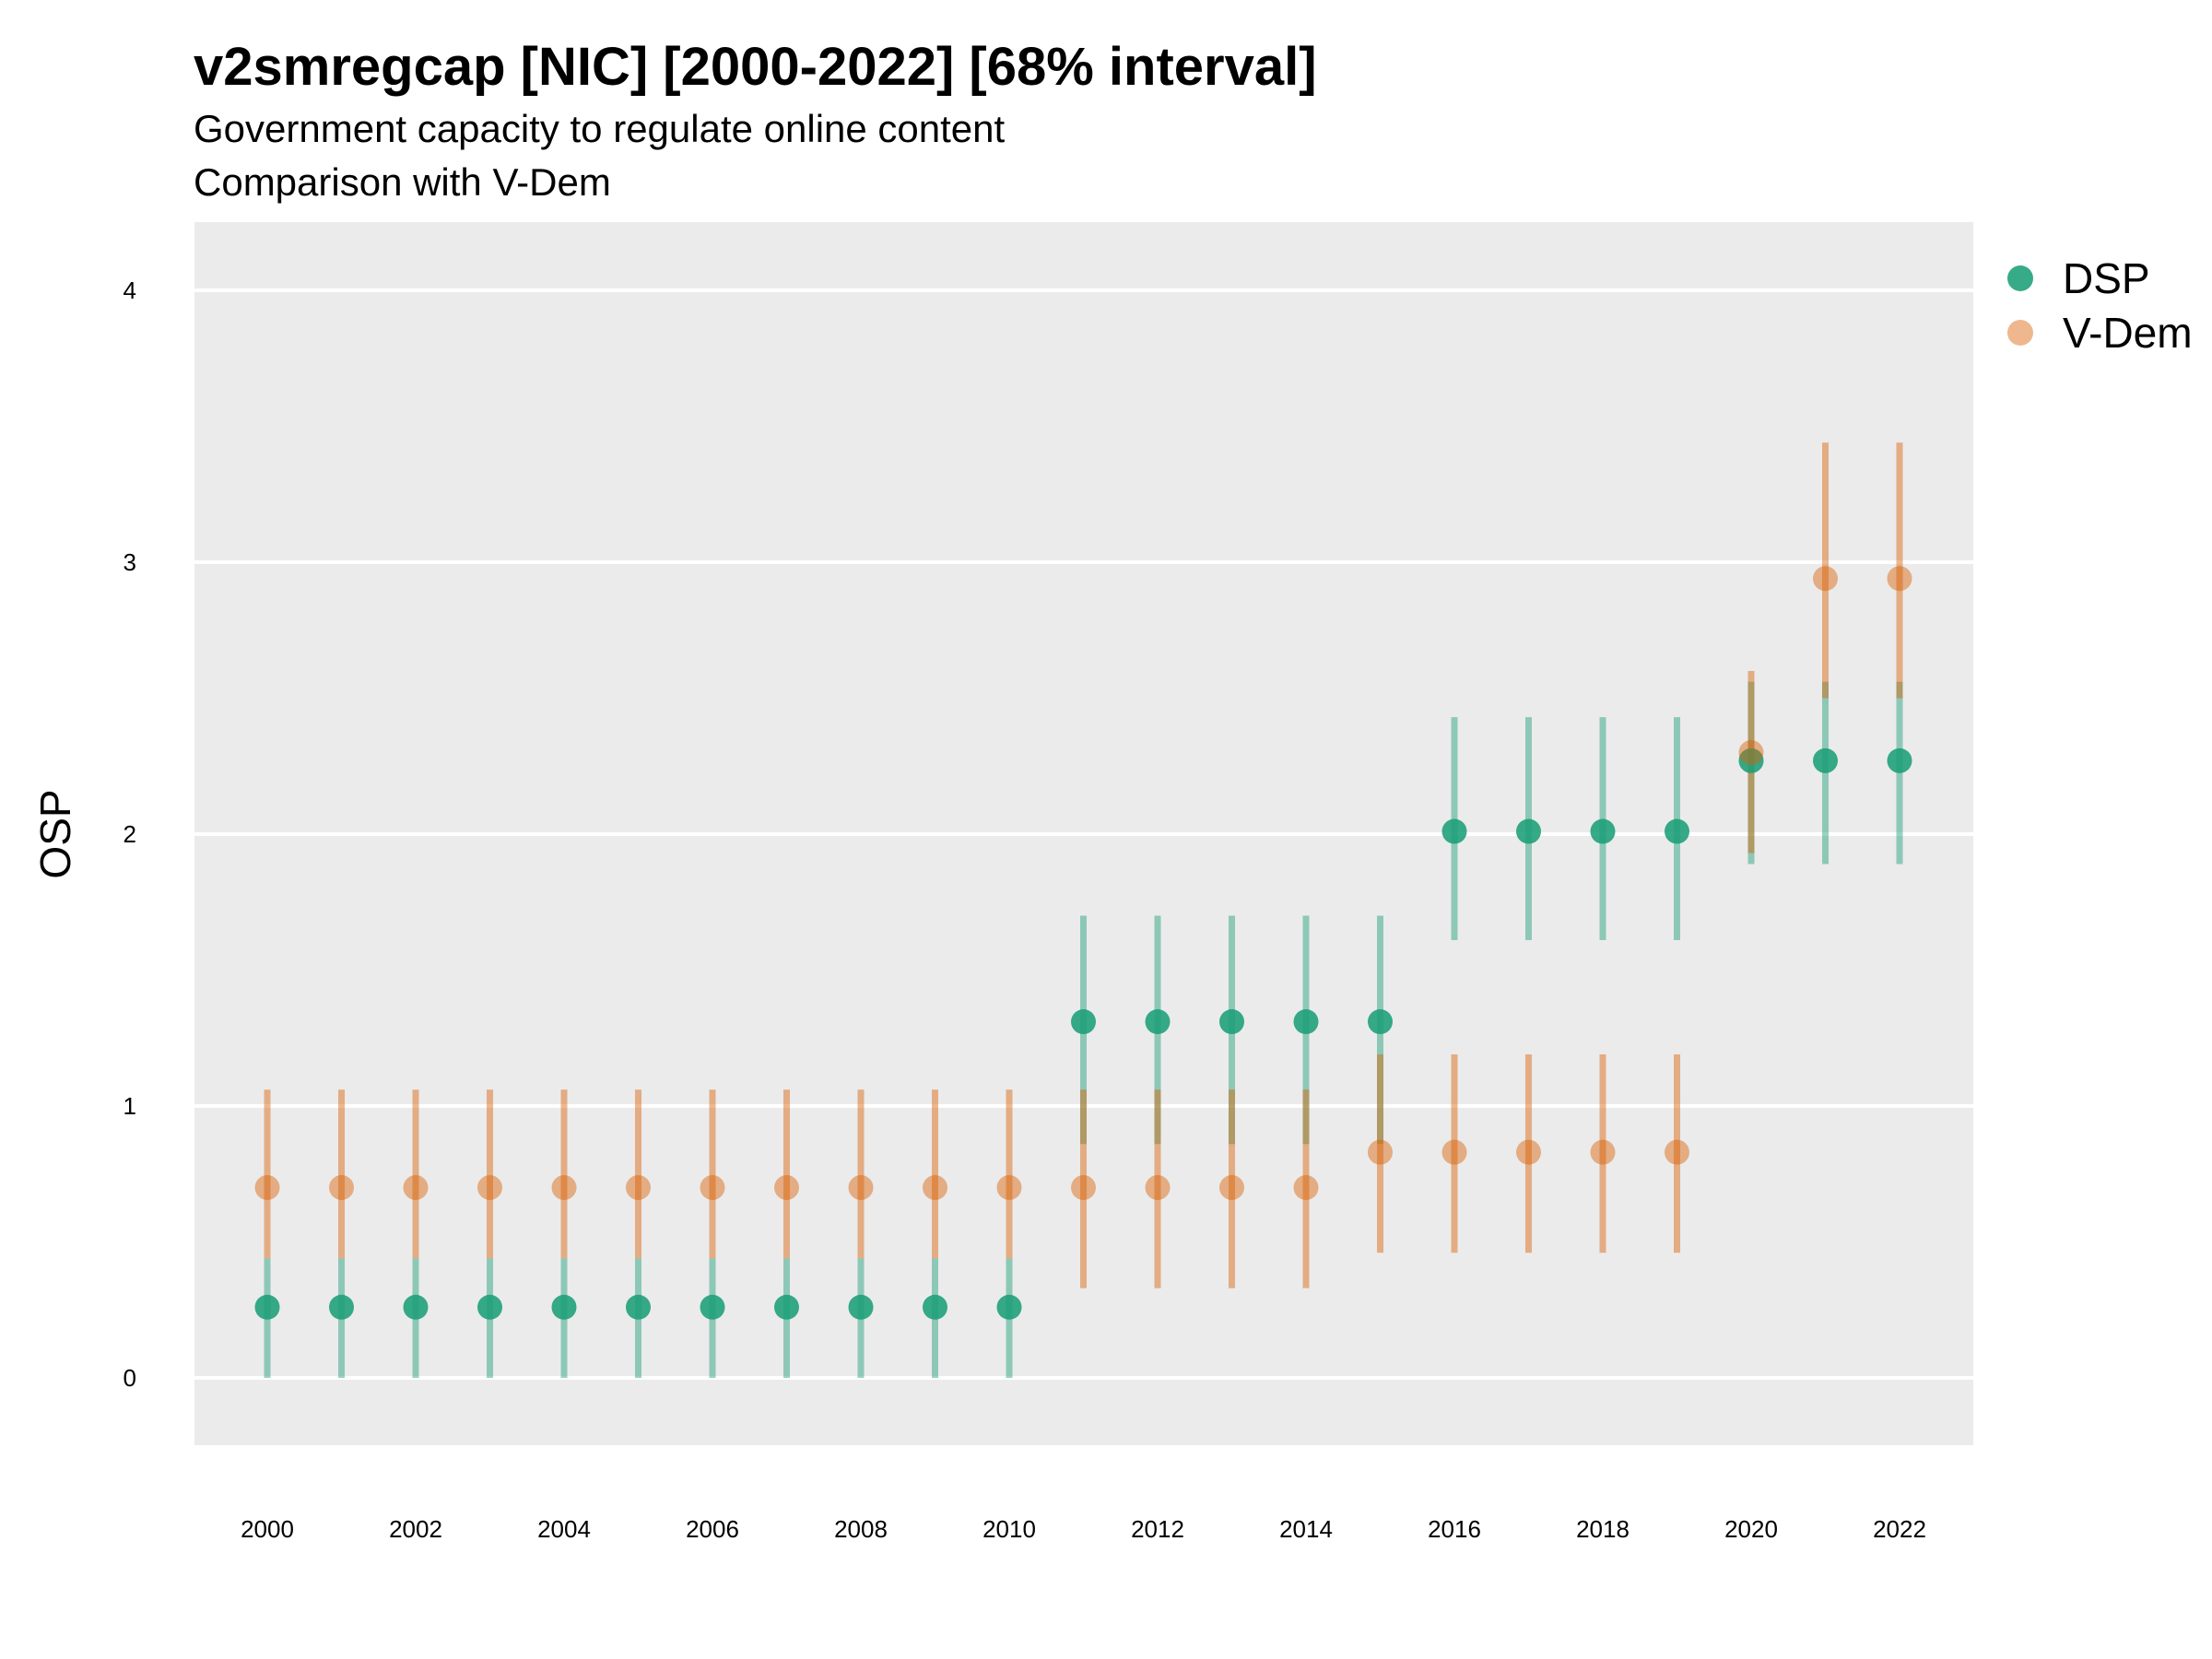 This screenshot has width=2212, height=1659. I want to click on legend-label-dsp: DSP, so click(2106, 278).